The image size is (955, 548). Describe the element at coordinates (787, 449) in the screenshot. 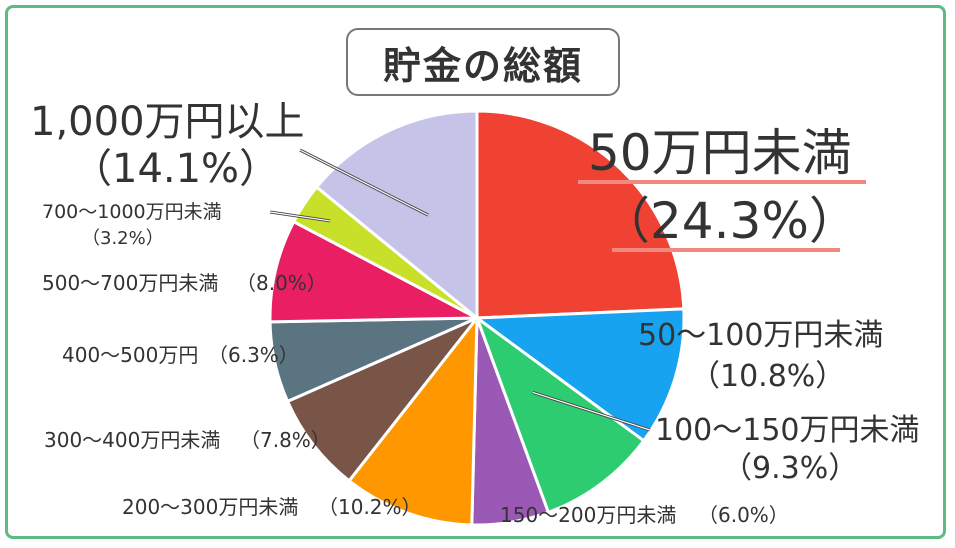

I see `label-group-2: 100〜150万円未満 （9.3%）` at that location.